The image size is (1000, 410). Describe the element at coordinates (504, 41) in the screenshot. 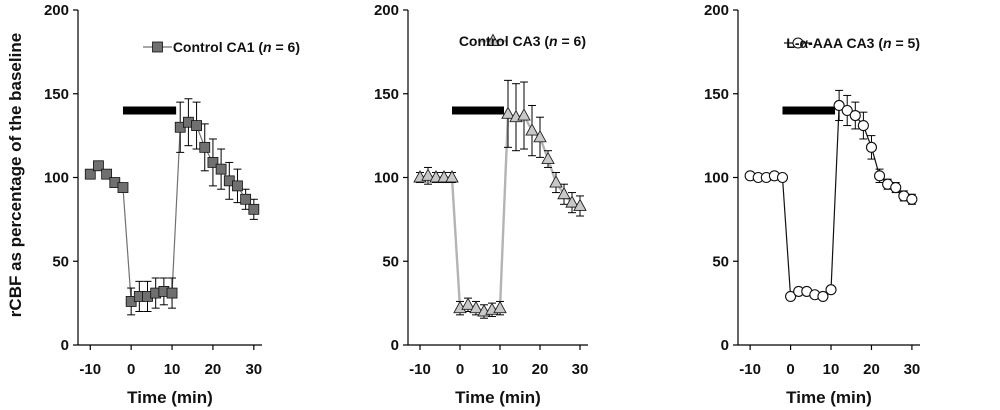

I see `legend-label-prefix: Control CA3 (` at that location.